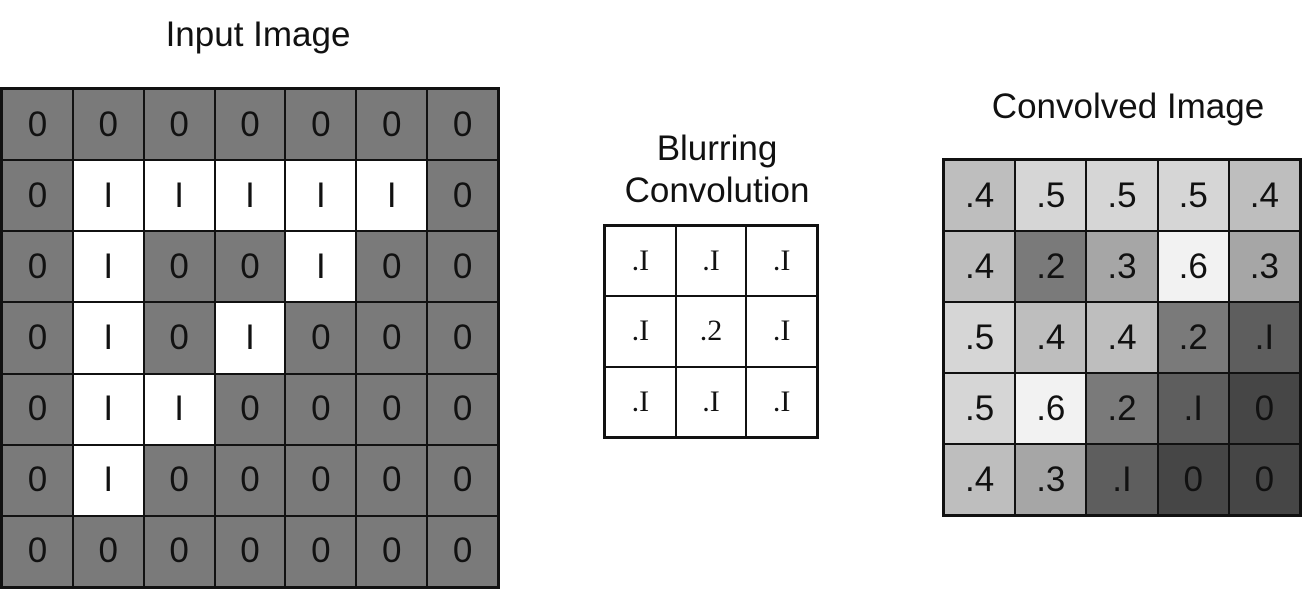 This screenshot has width=1316, height=600. What do you see at coordinates (250, 124) in the screenshot?
I see `input-cell-r0-c3: 0` at bounding box center [250, 124].